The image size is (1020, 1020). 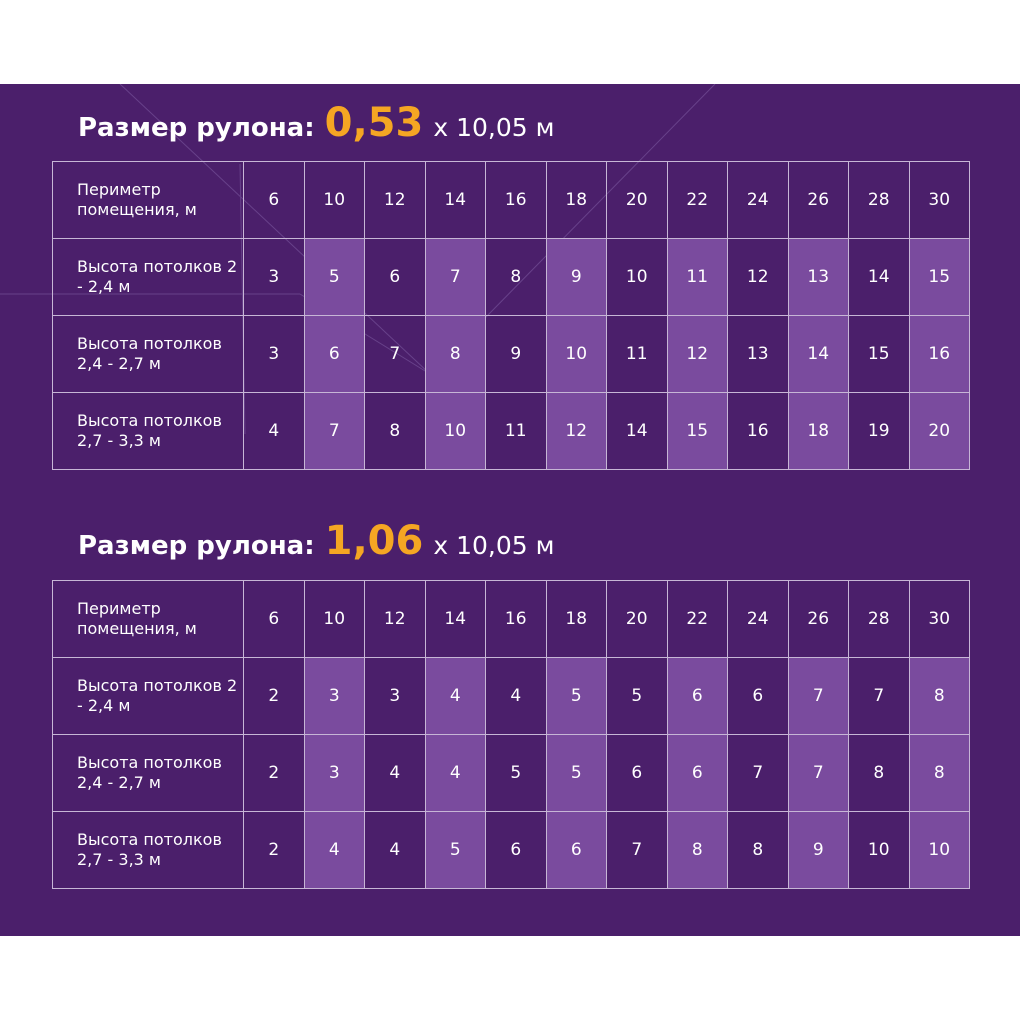 What do you see at coordinates (196, 546) in the screenshot?
I see `roll-size-label: Размер рулона:` at bounding box center [196, 546].